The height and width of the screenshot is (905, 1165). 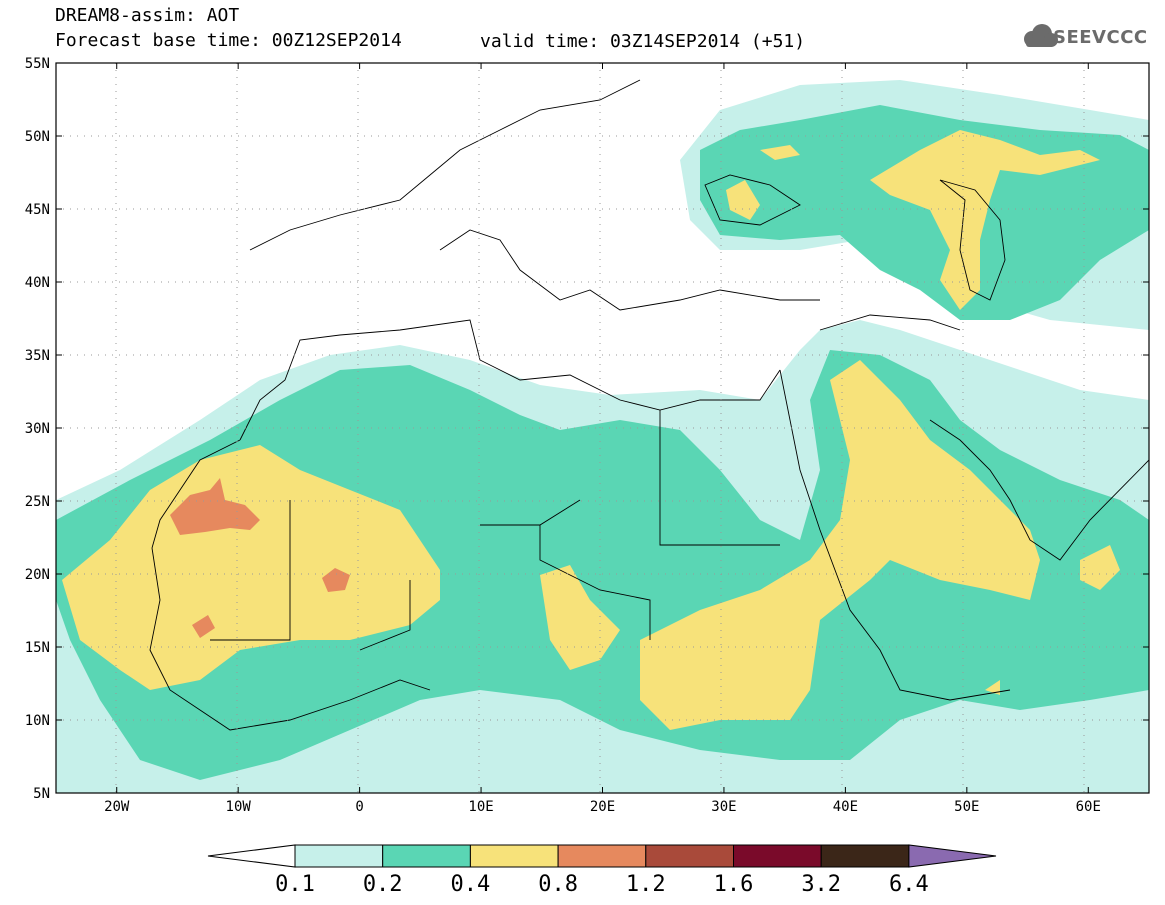 I want to click on lat-tick-label: 20N, so click(x=37, y=575).